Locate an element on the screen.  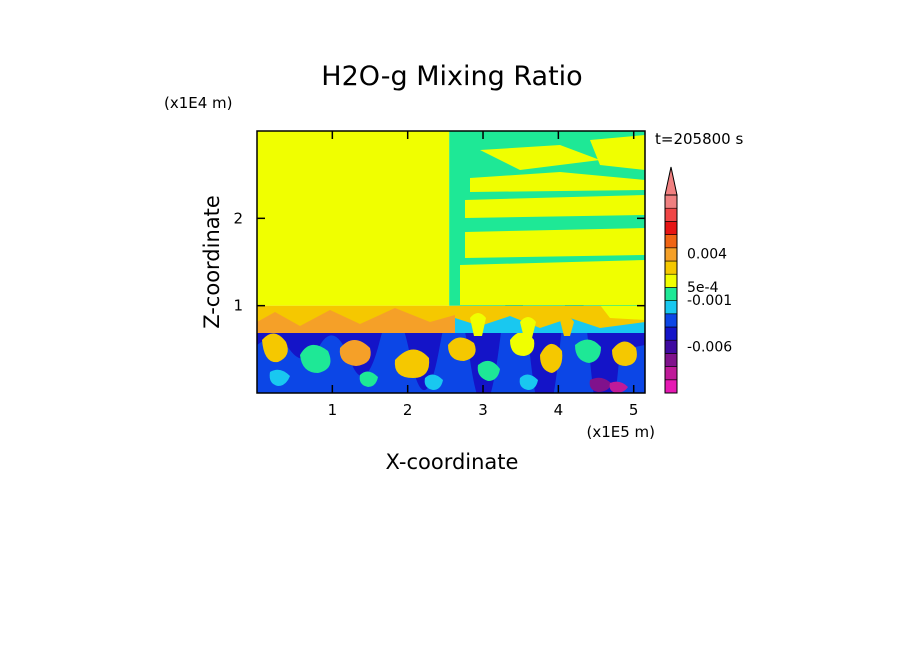
x-tick-label: 4 is located at coordinates (559, 410).